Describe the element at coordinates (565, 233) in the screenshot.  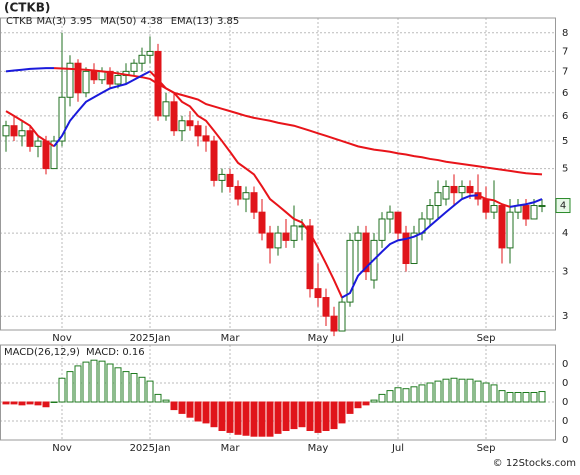
I see `y-tick-label: 4` at that location.